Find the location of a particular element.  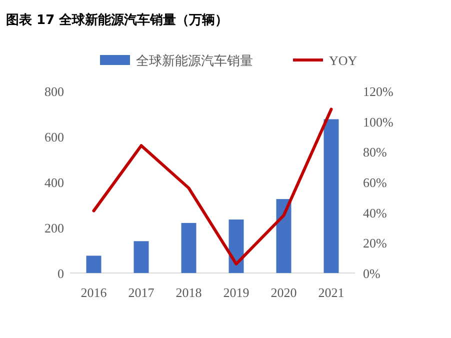

y2-tick-label: 120% is located at coordinates (378, 91).